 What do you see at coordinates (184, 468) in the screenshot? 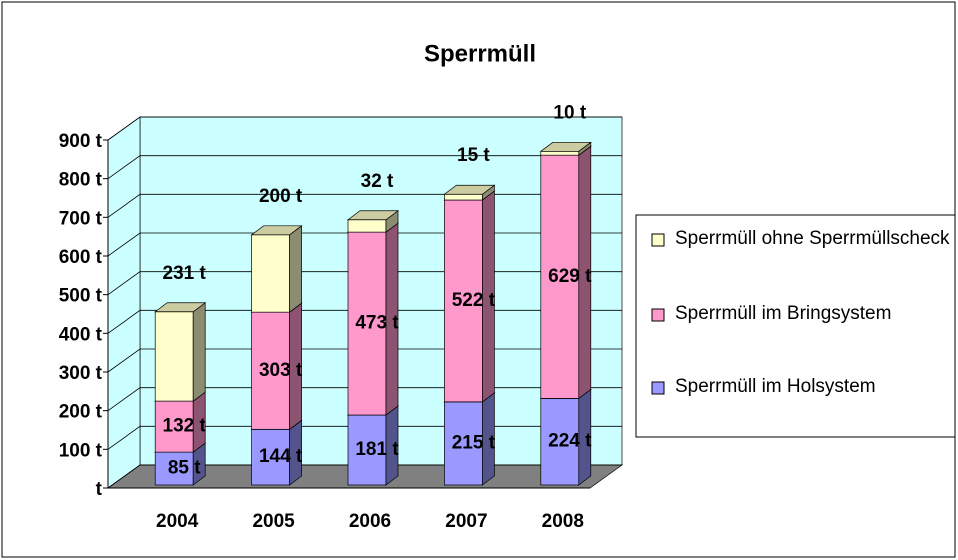
I see `data-label: 85 t` at bounding box center [184, 468].